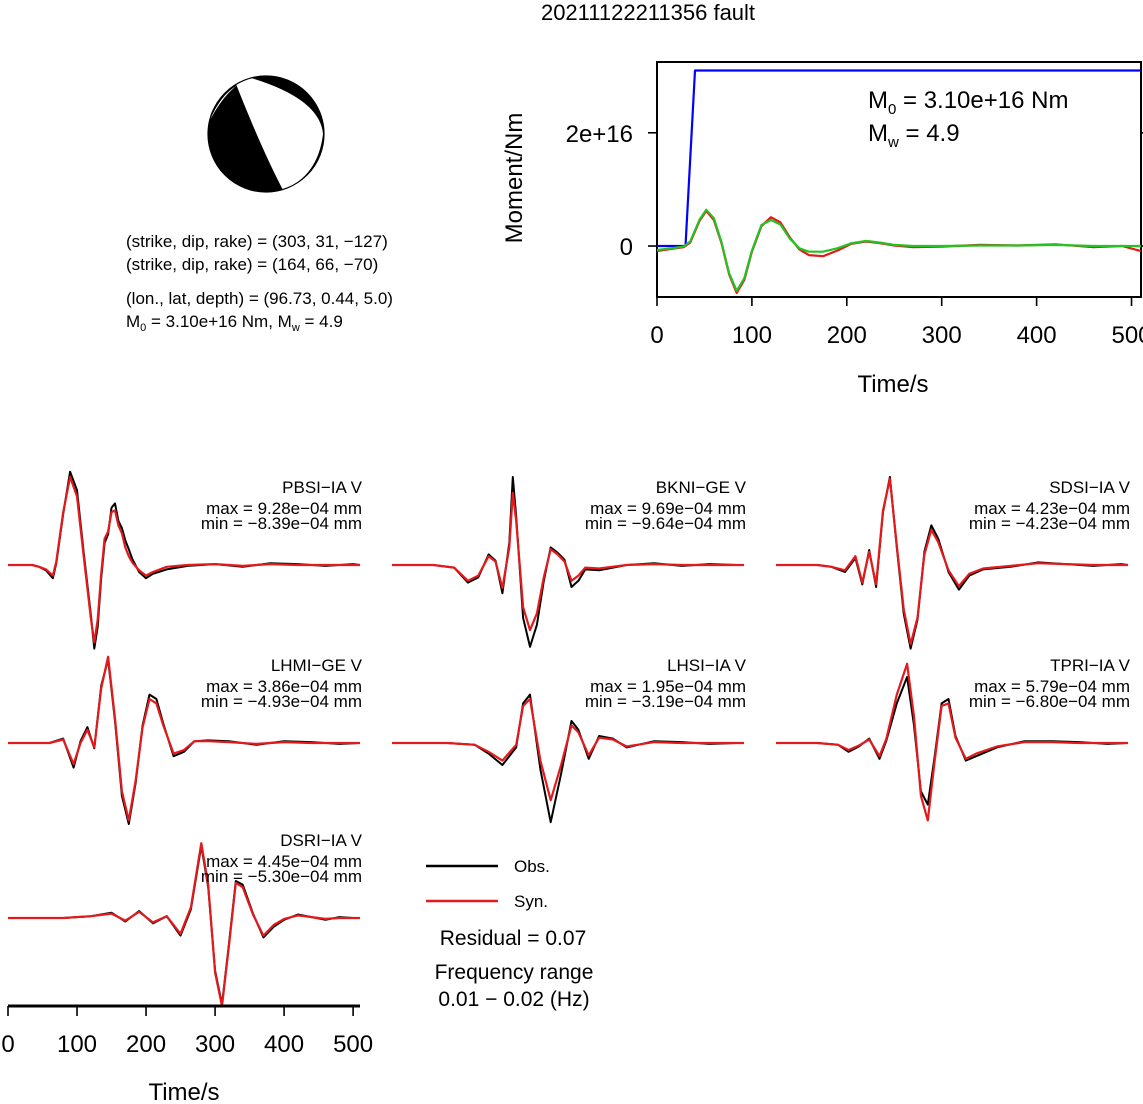 The image size is (1143, 1104). I want to click on station-max: max = 4.23e−04 mm, so click(1052, 508).